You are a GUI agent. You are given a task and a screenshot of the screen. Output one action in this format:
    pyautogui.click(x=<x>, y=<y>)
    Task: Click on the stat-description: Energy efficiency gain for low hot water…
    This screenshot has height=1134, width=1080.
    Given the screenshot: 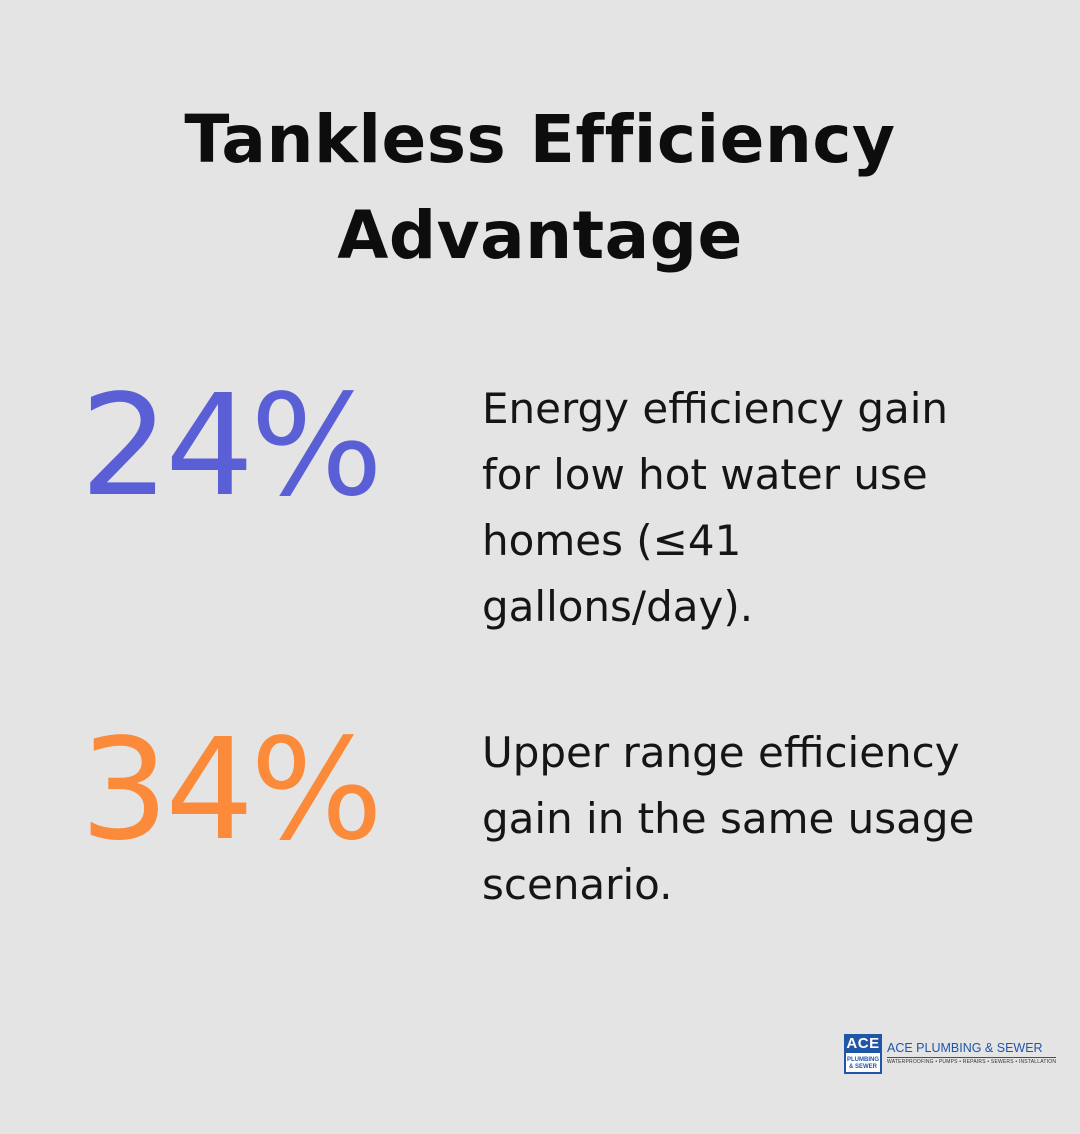 What is the action you would take?
    pyautogui.click(x=715, y=507)
    